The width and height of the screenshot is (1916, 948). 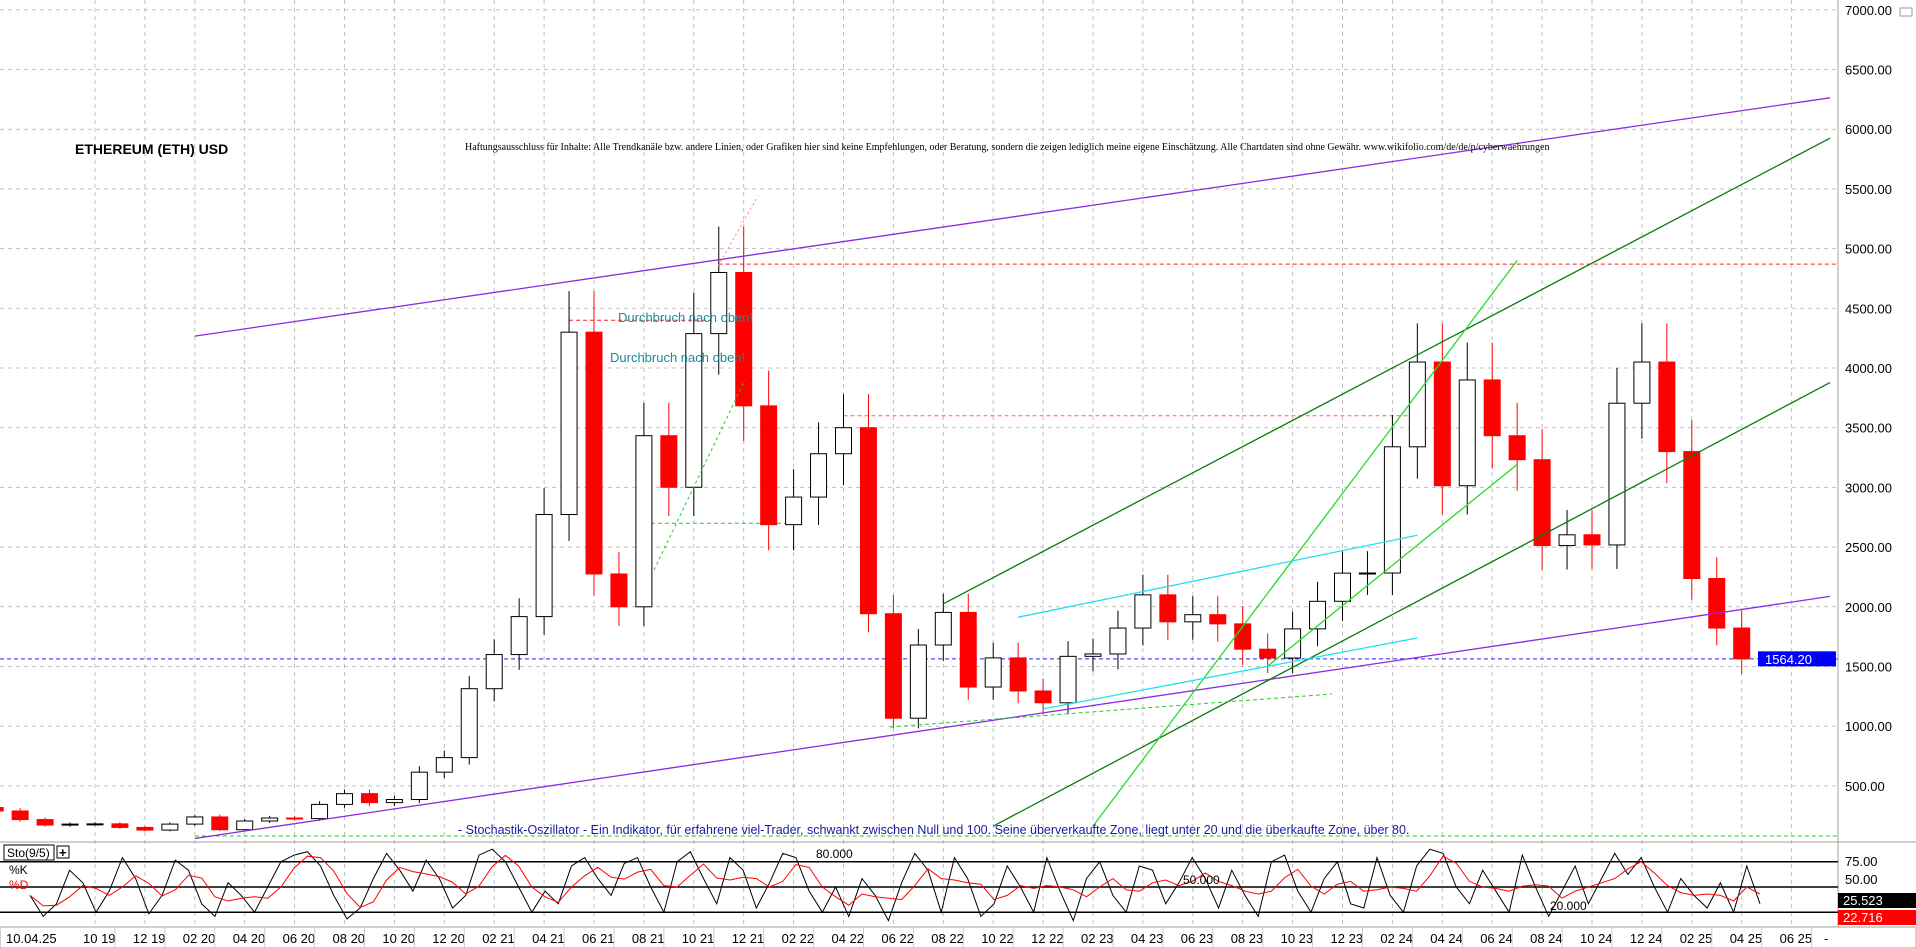 What do you see at coordinates (1596, 938) in the screenshot?
I see `date-tick-label: 10 24` at bounding box center [1596, 938].